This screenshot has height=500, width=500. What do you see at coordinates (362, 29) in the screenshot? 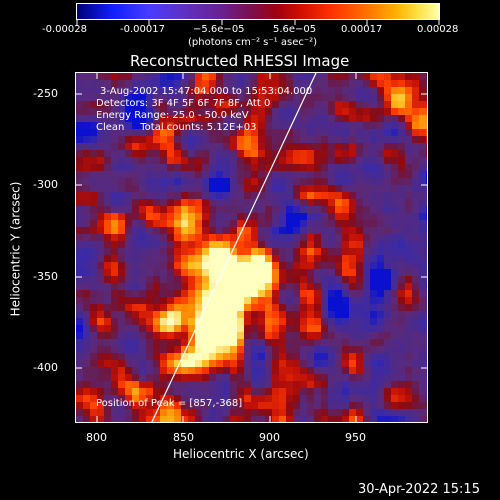
I see `colorbar-tick-label: 0.00017` at bounding box center [362, 29].